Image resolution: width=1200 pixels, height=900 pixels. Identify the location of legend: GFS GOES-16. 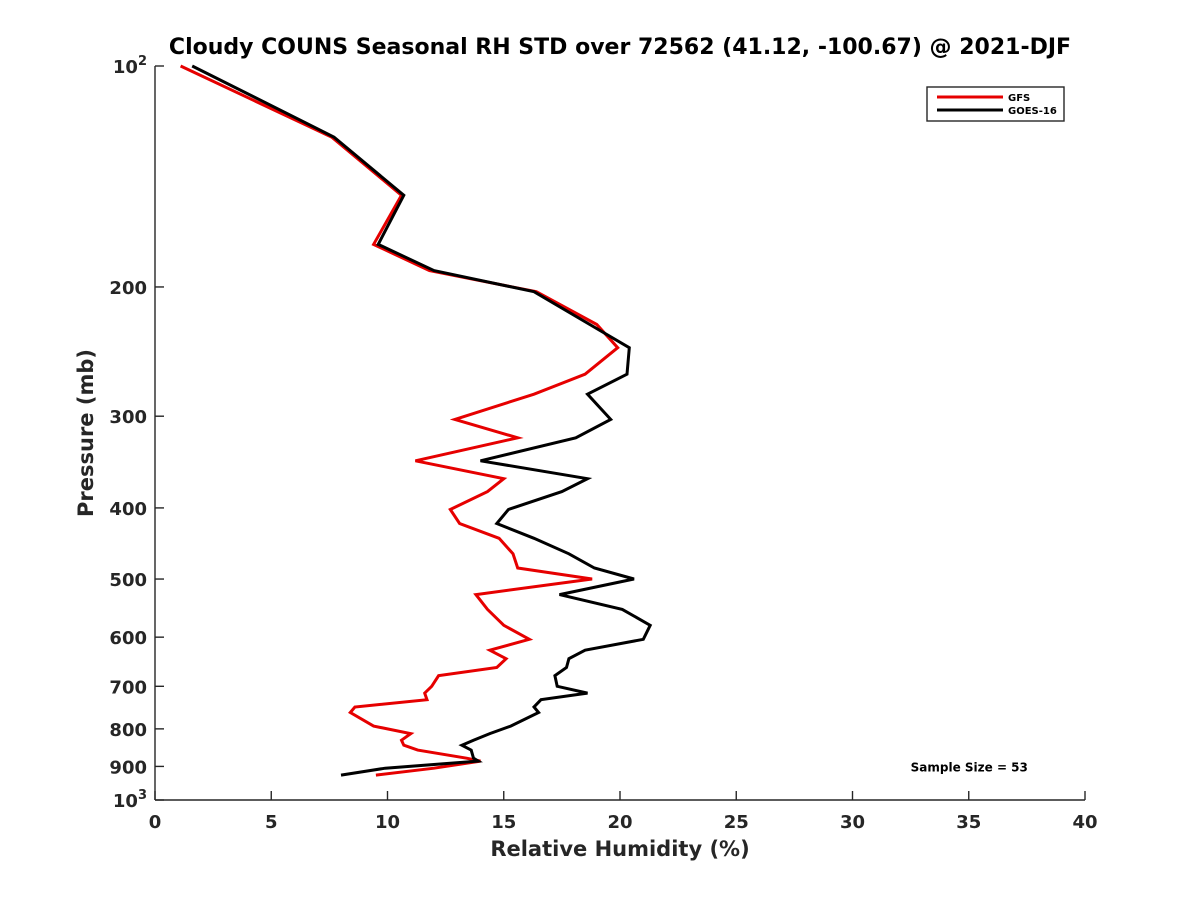
(995, 104).